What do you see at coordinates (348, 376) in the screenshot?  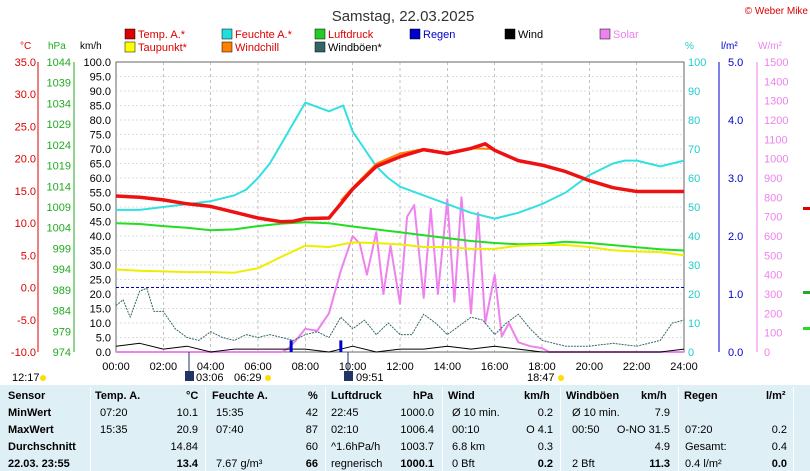 I see `moonset-icon` at bounding box center [348, 376].